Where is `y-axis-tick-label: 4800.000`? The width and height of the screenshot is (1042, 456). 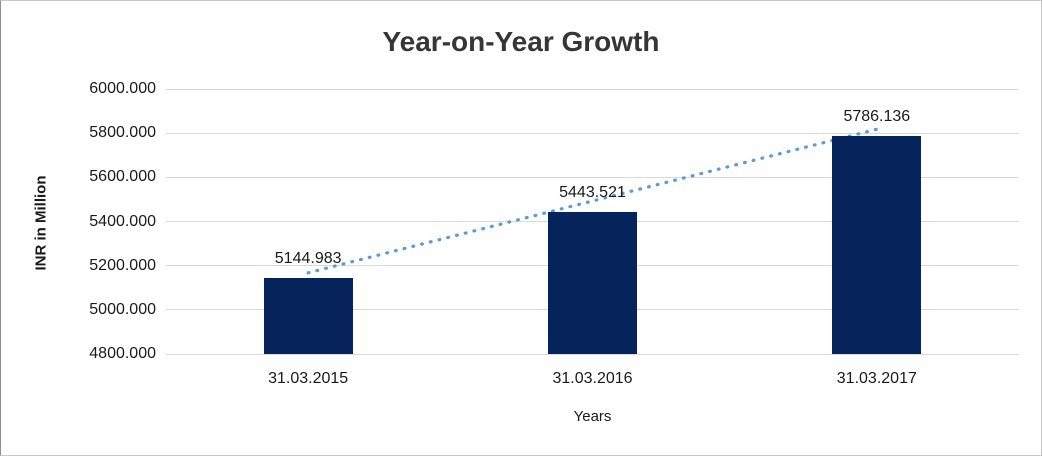
y-axis-tick-label: 4800.000 is located at coordinates (122, 353).